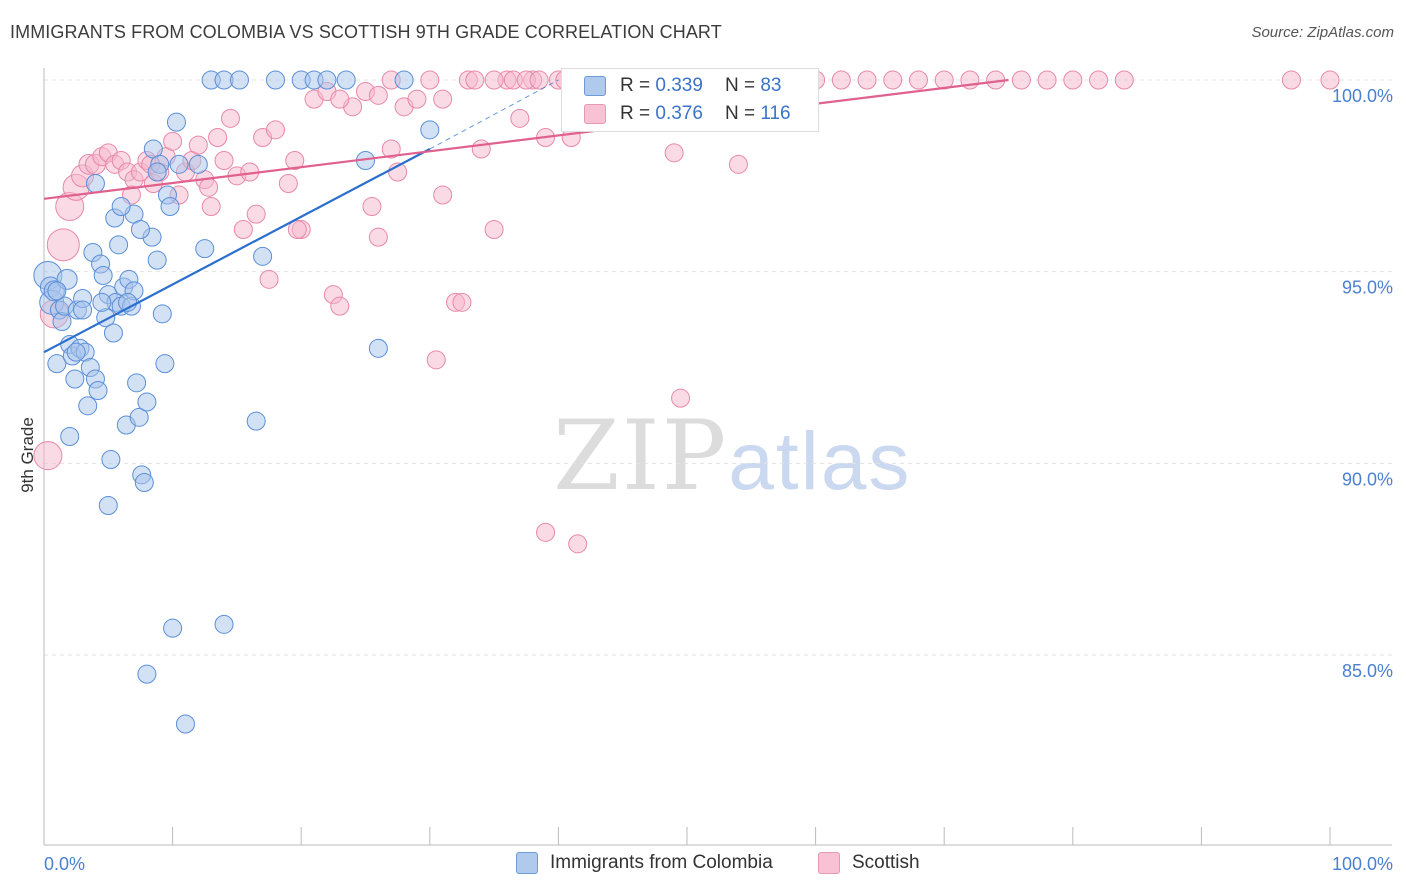 This screenshot has width=1406, height=892. What do you see at coordinates (886, 862) in the screenshot?
I see `legend-label-scottish: Scottish` at bounding box center [886, 862].